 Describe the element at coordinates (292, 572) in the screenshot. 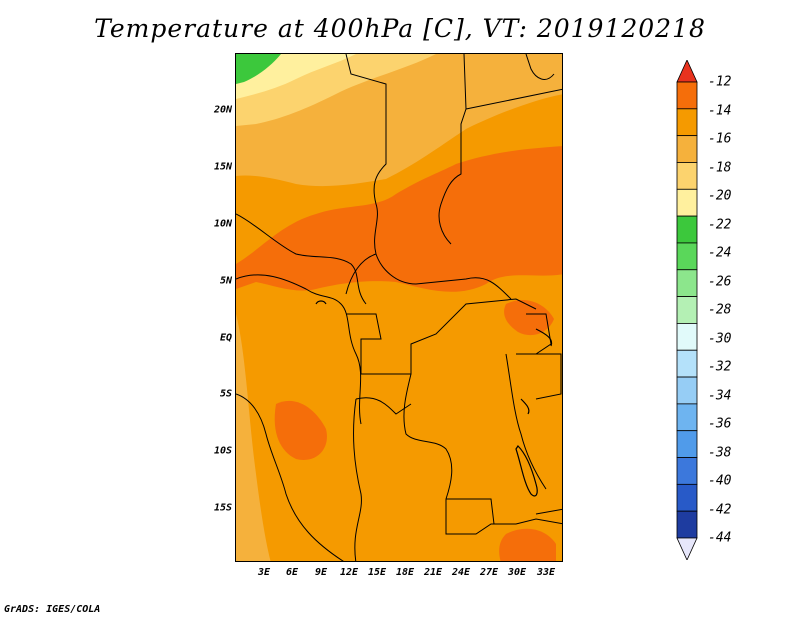

I see `lon-label: 6E` at that location.